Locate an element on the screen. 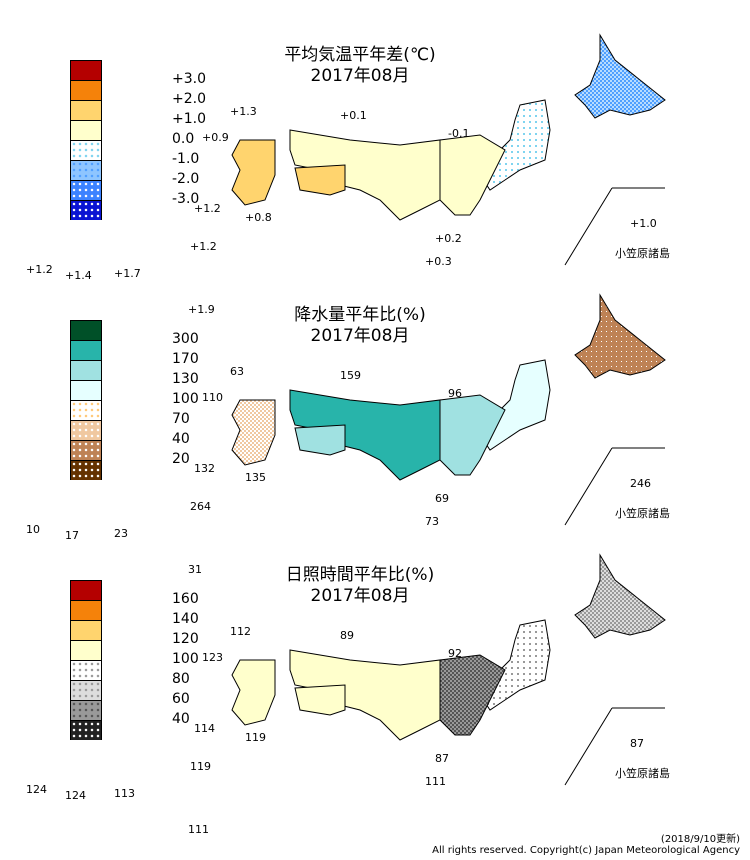  station-value: 123 is located at coordinates (212, 657).